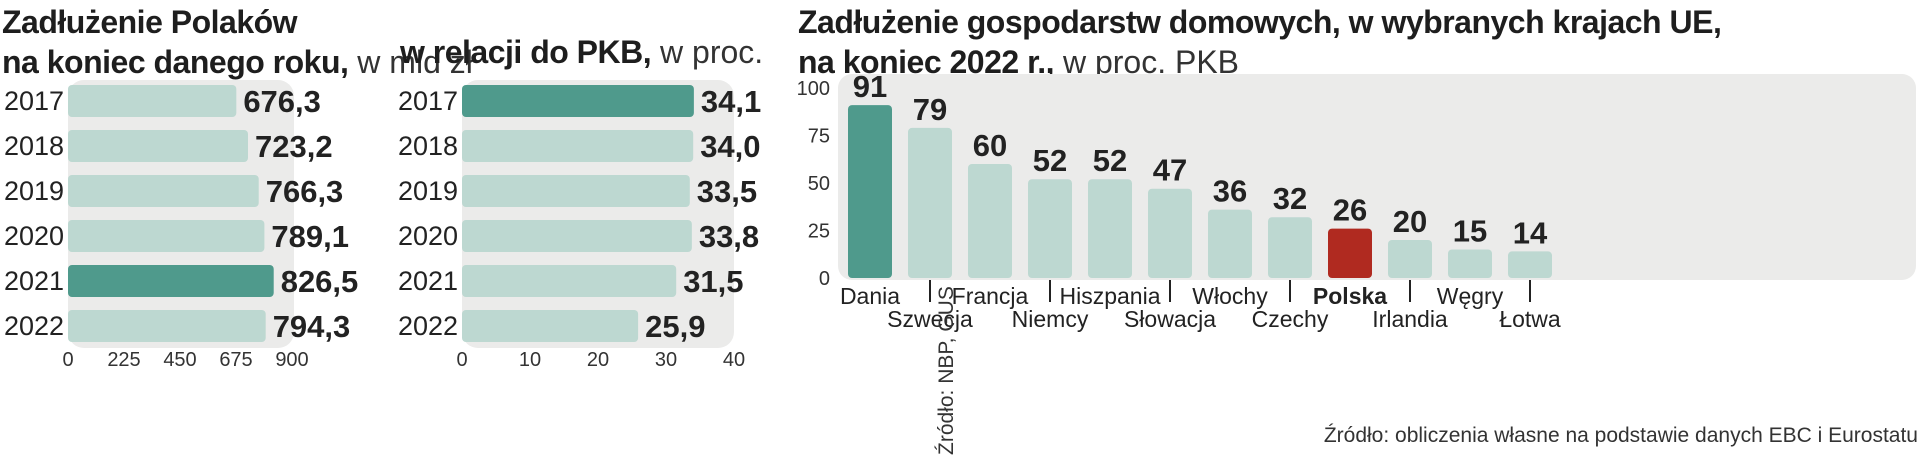 This screenshot has width=1920, height=455. What do you see at coordinates (1230, 191) in the screenshot?
I see `value-label-Włochy: 36` at bounding box center [1230, 191].